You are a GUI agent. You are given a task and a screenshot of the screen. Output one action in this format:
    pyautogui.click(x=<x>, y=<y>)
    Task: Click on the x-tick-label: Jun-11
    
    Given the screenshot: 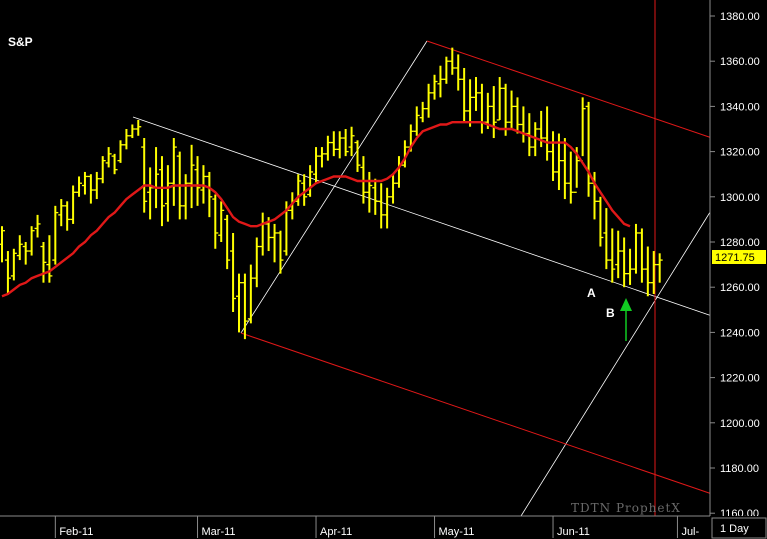 What is the action you would take?
    pyautogui.click(x=573, y=532)
    